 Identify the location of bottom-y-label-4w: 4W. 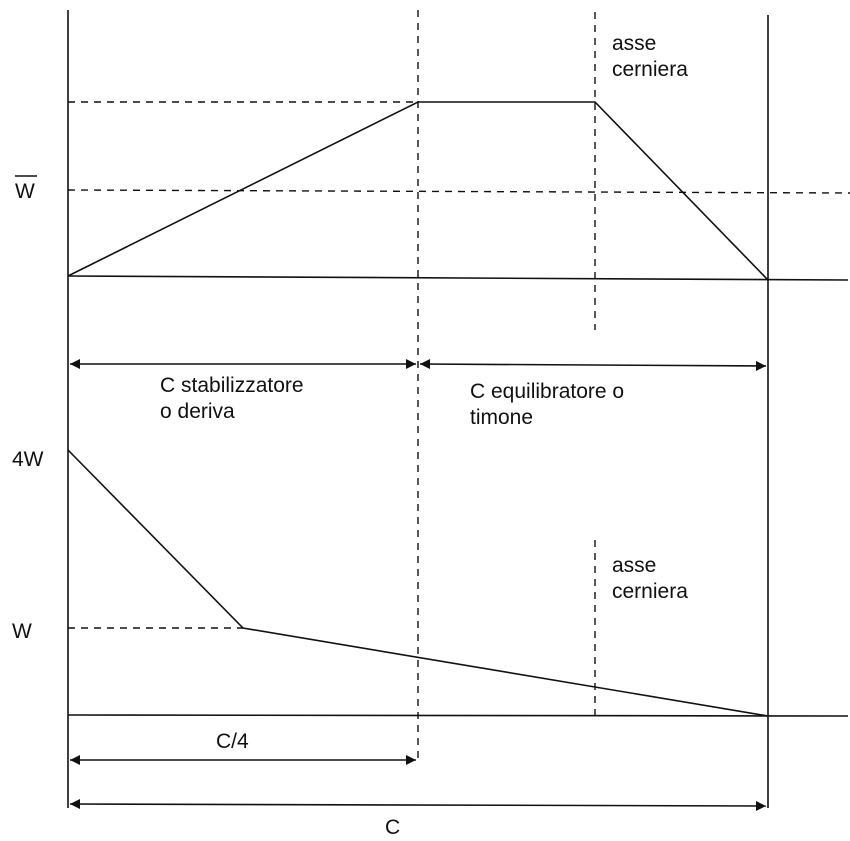
(28, 459).